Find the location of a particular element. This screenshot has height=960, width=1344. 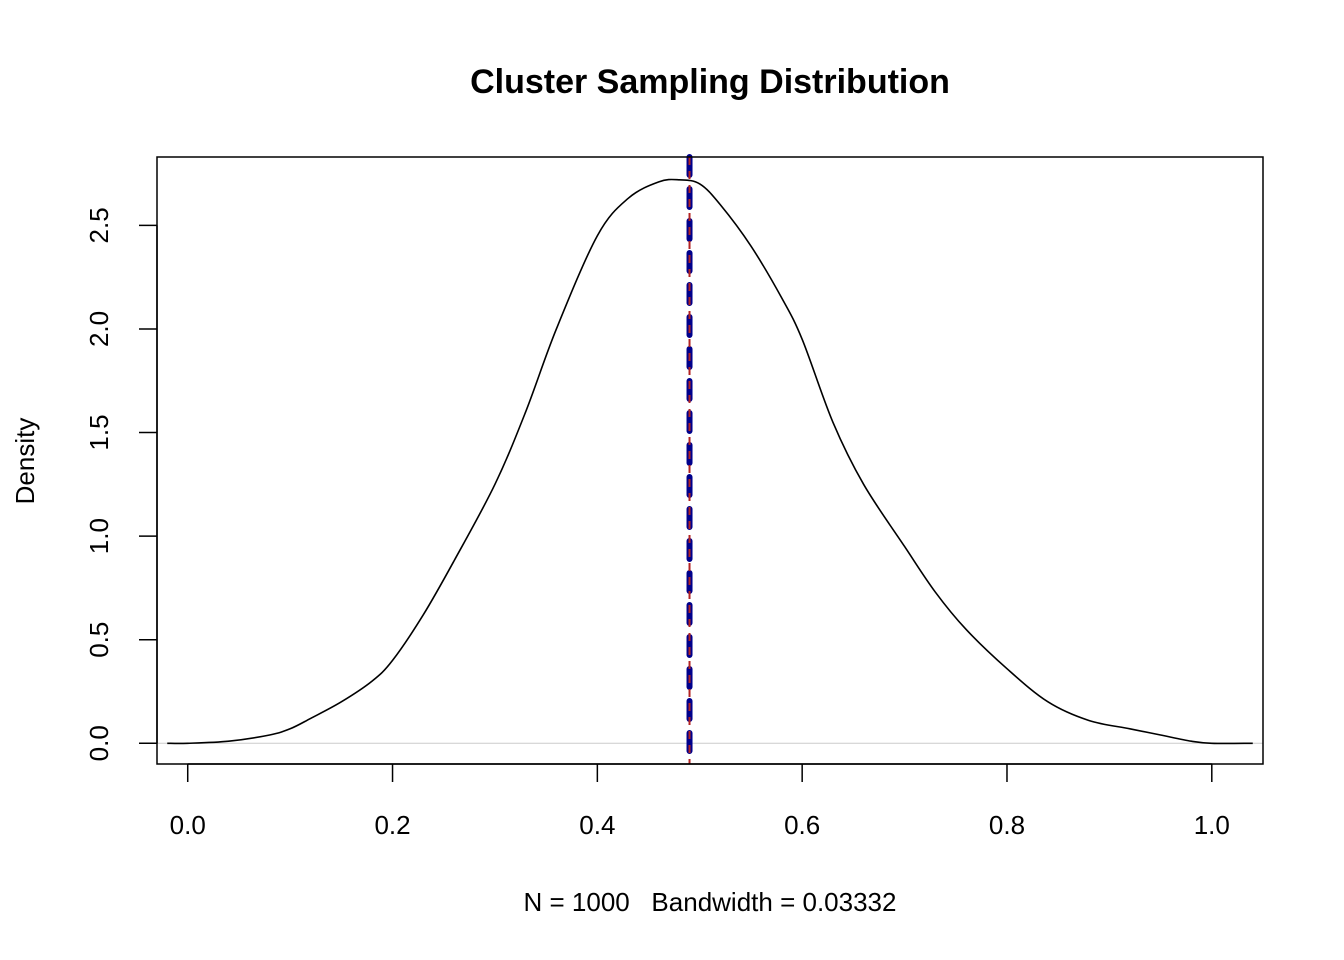

y-tick-label: 1.5 is located at coordinates (99, 432).